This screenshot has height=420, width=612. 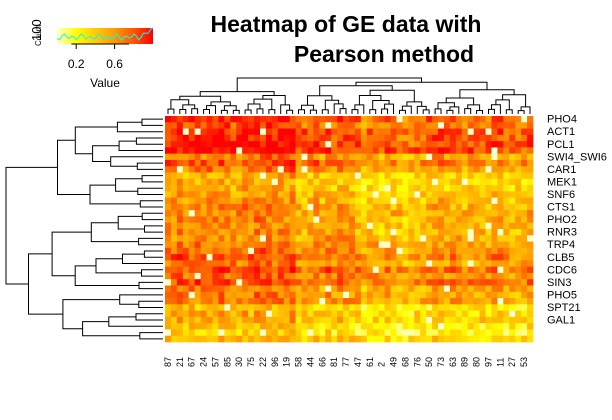 I want to click on row-label: SPT21, so click(x=564, y=308).